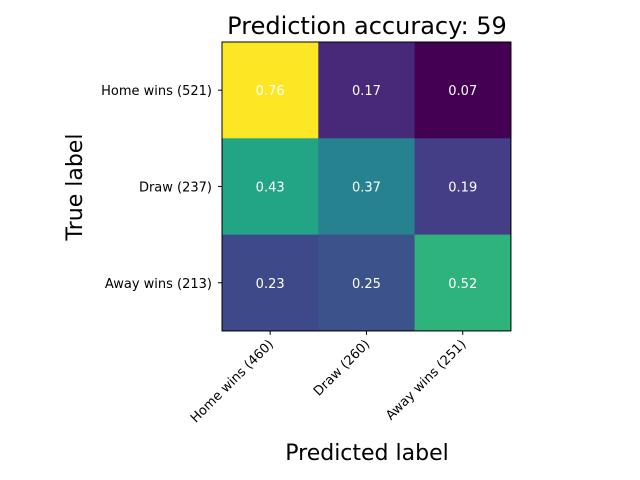 The width and height of the screenshot is (640, 480). Describe the element at coordinates (232, 381) in the screenshot. I see `x-tick-label: Home wins (460)` at that location.